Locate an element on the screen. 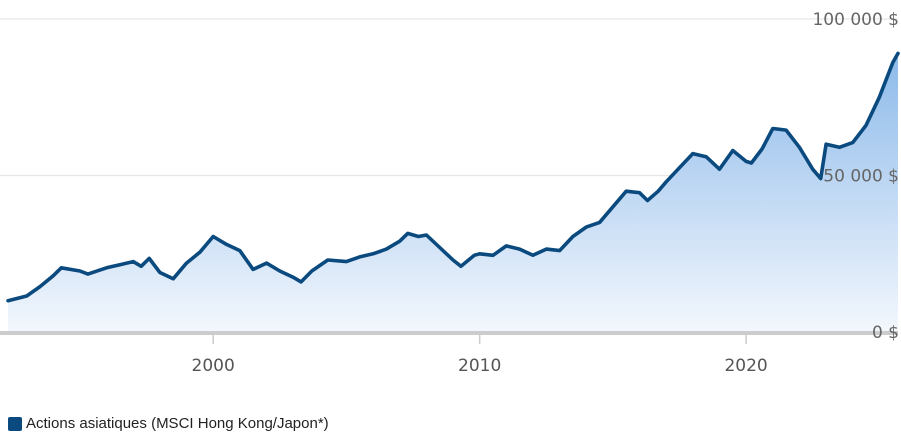  x-tick-marks is located at coordinates (479, 339).